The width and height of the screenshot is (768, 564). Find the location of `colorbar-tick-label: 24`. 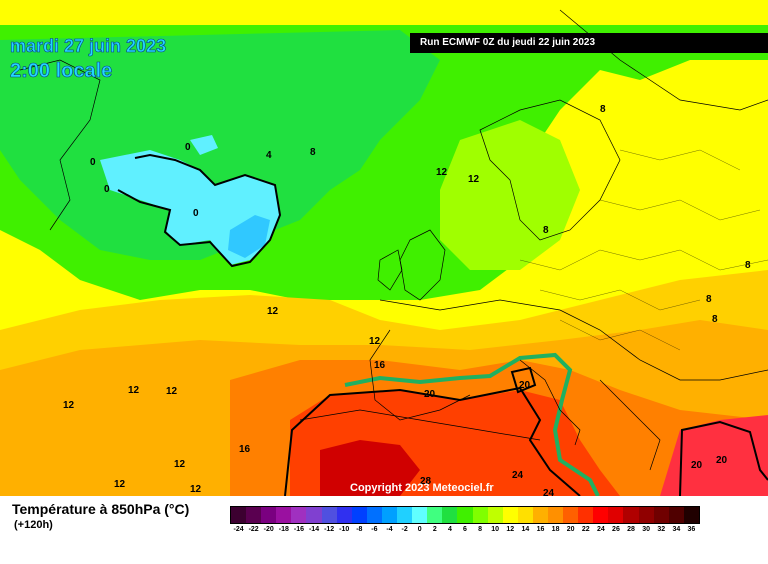

colorbar-tick-label: 24 is located at coordinates (600, 529).